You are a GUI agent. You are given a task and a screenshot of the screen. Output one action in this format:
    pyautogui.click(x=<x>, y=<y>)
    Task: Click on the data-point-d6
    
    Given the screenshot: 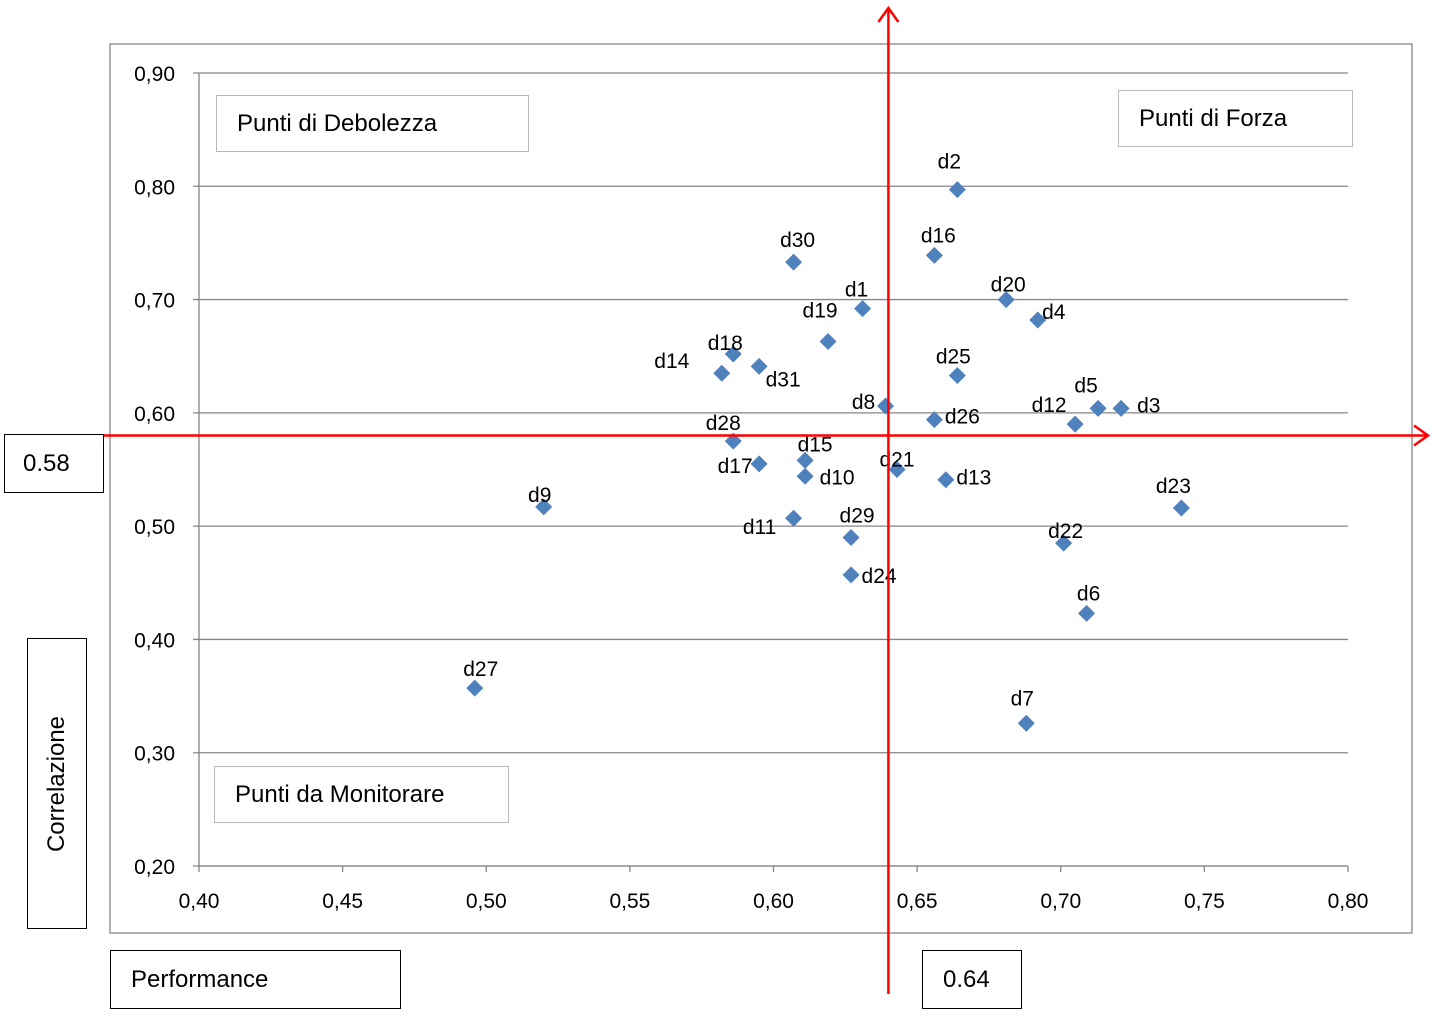 What is the action you would take?
    pyautogui.click(x=1087, y=613)
    